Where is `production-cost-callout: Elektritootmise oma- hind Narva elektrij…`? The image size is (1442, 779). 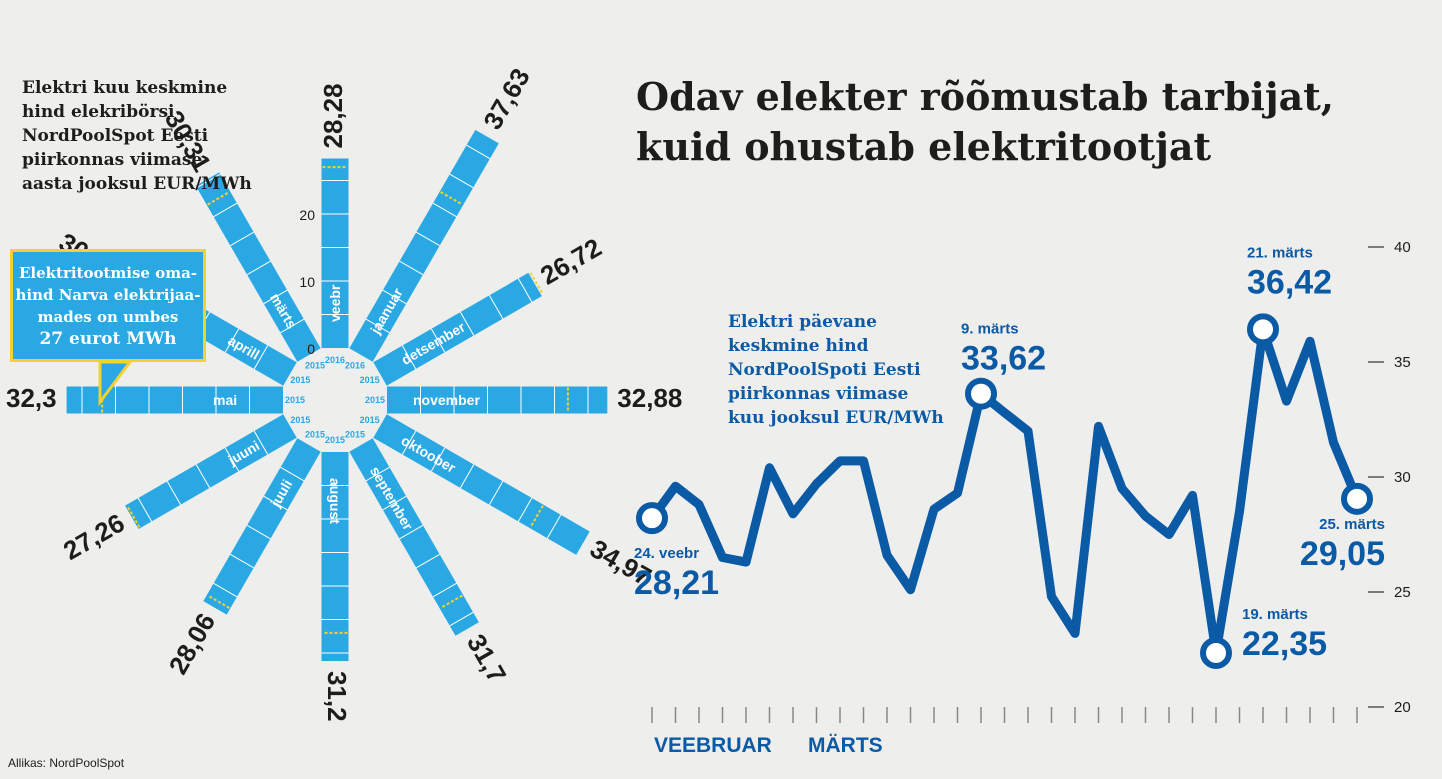 production-cost-callout: Elektritootmise oma- hind Narva elektrij… is located at coordinates (108, 305).